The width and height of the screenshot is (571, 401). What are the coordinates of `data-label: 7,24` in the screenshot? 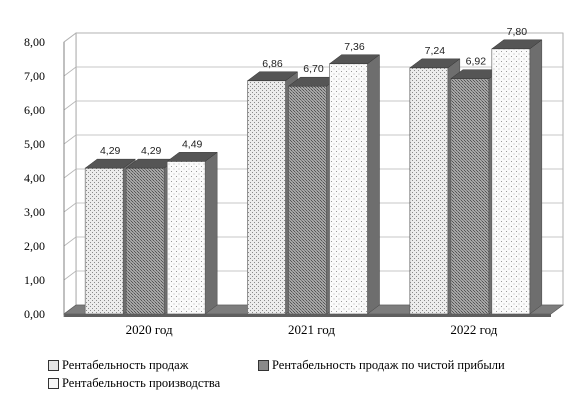 It's located at (435, 51).